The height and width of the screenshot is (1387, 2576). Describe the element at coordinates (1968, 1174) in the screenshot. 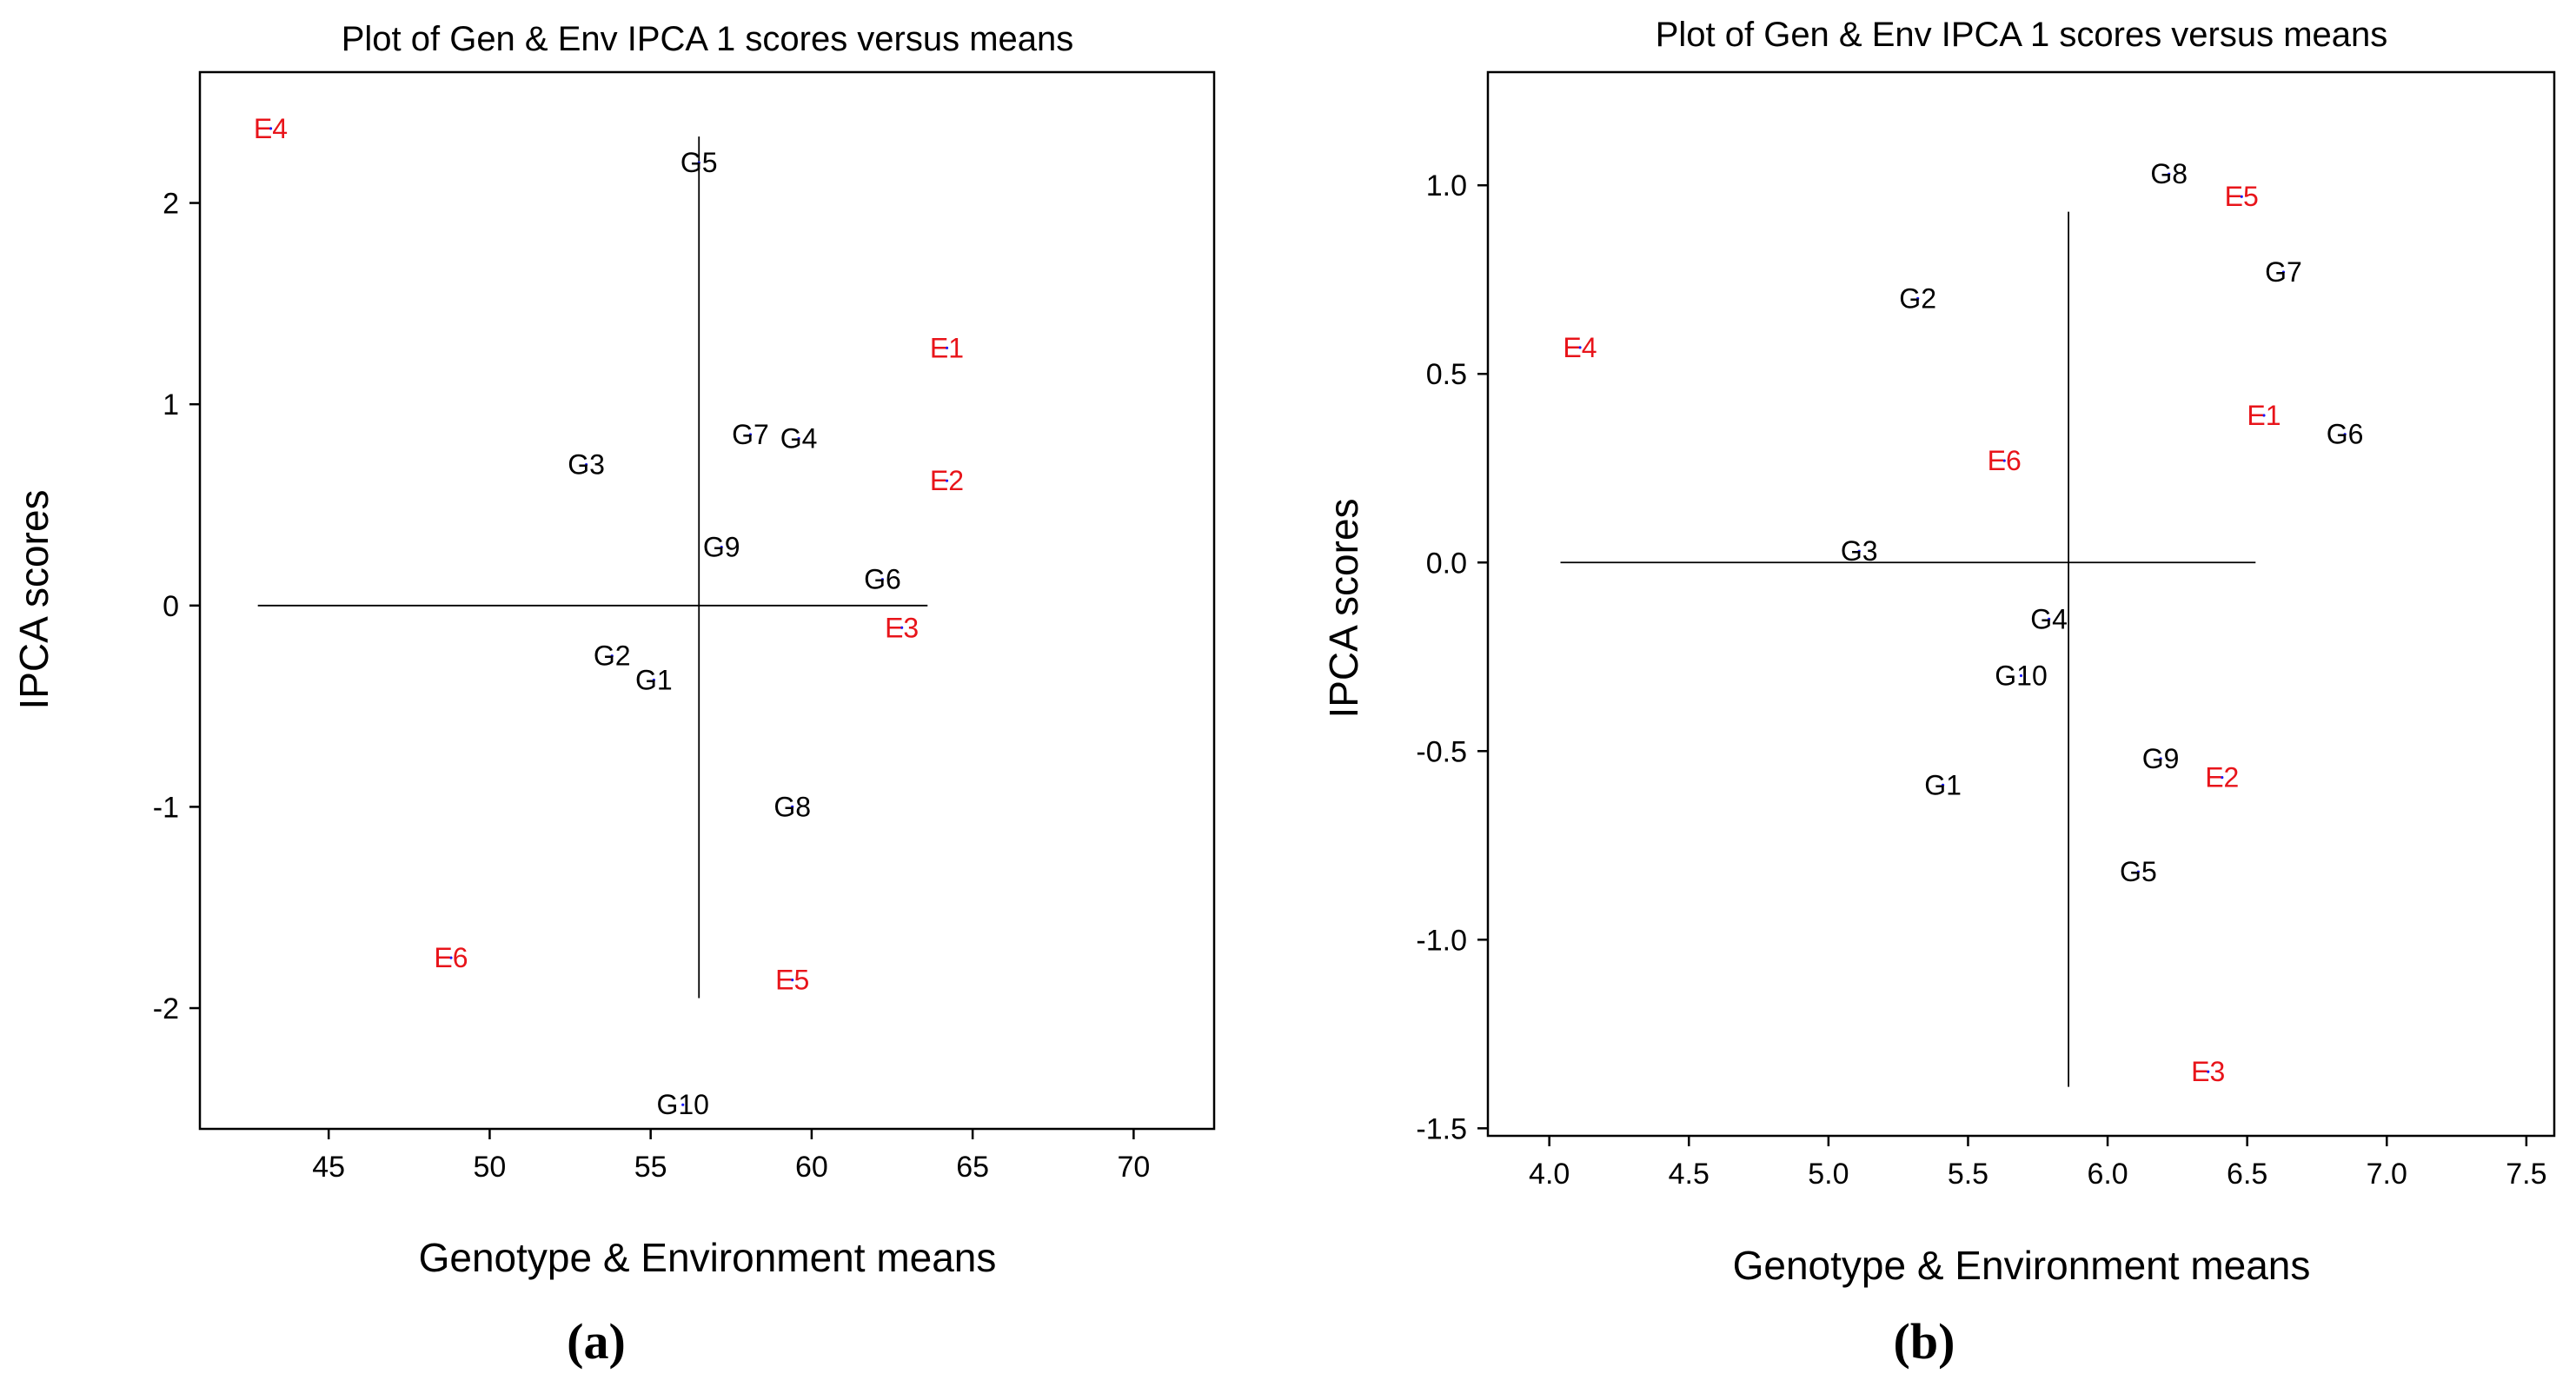

I see `x-tick-label: 5.5` at that location.